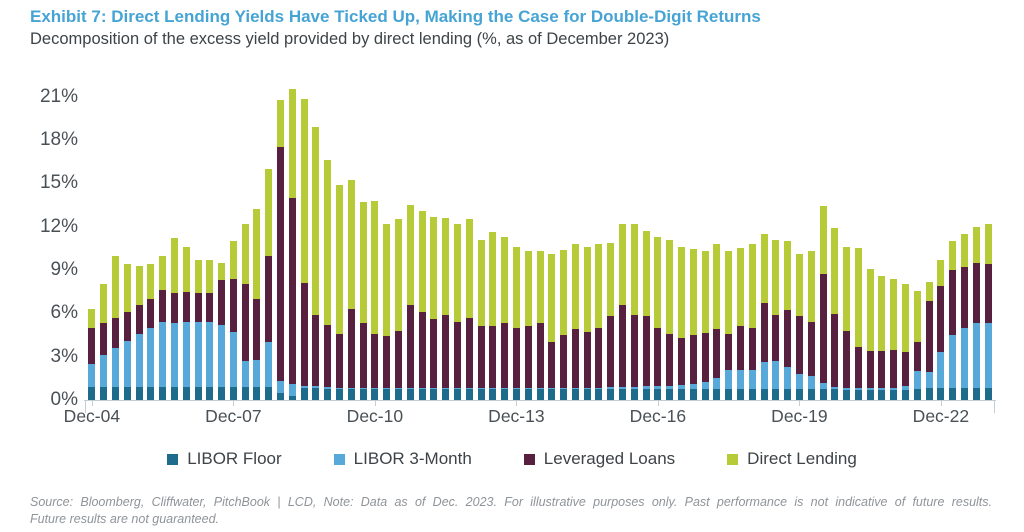 The width and height of the screenshot is (1024, 532). Describe the element at coordinates (233, 416) in the screenshot. I see `x-tick-label-Dec-07: Dec-07` at that location.